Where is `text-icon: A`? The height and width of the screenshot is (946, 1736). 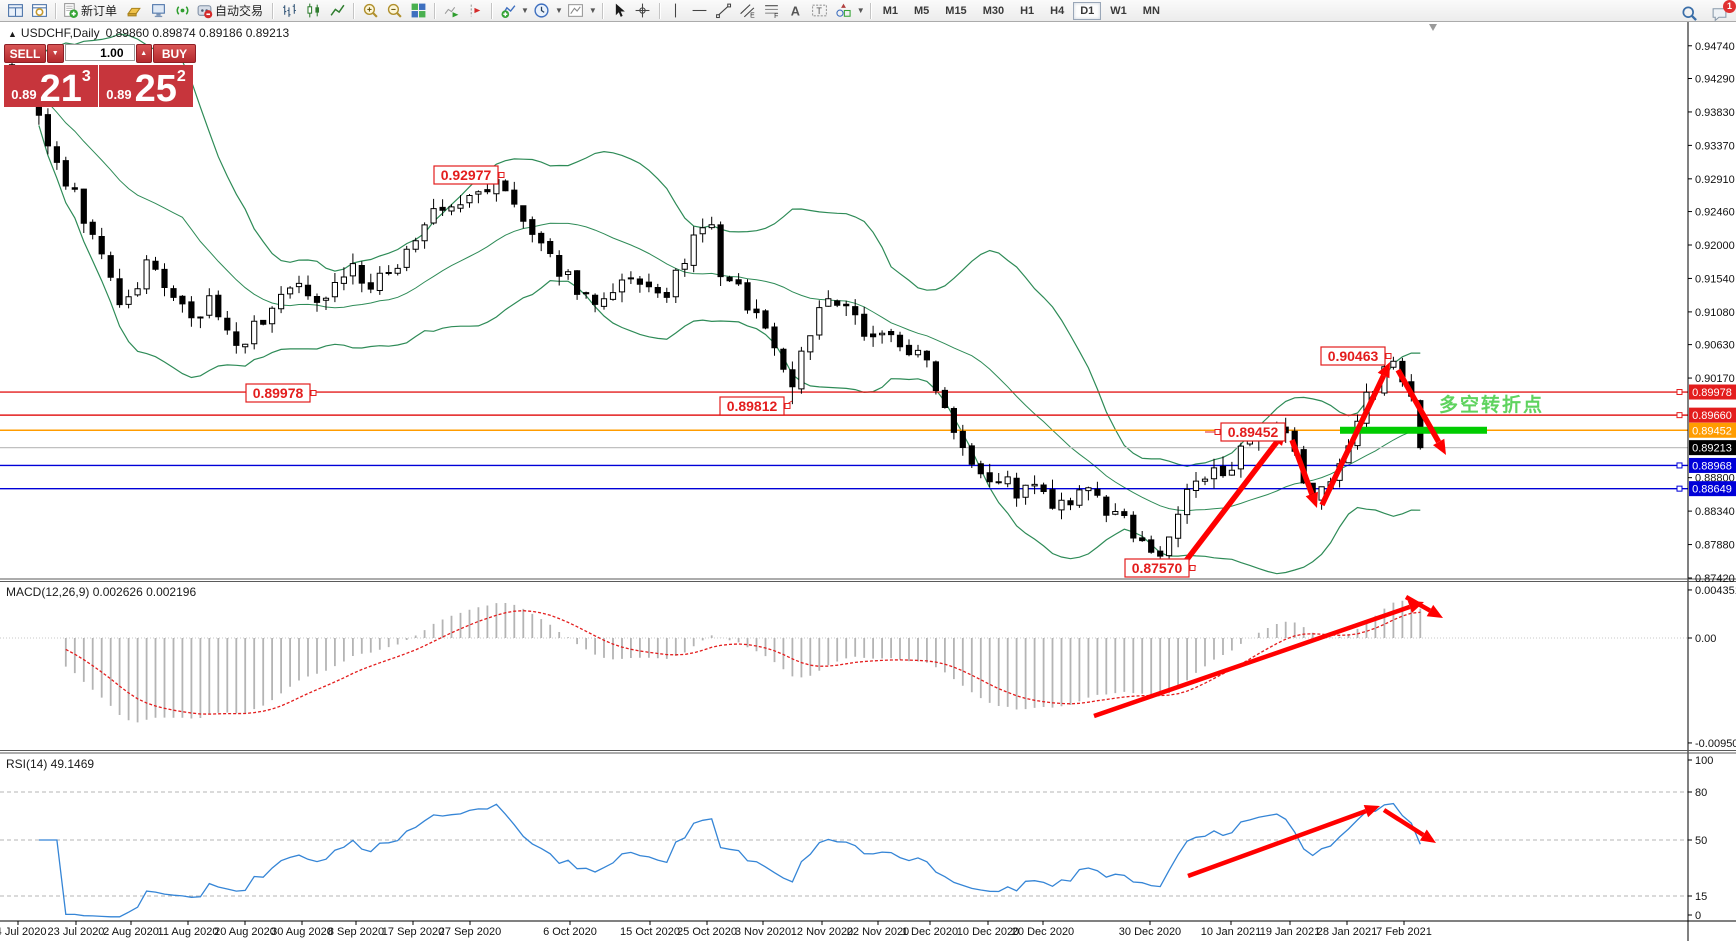 text-icon: A is located at coordinates (795, 10).